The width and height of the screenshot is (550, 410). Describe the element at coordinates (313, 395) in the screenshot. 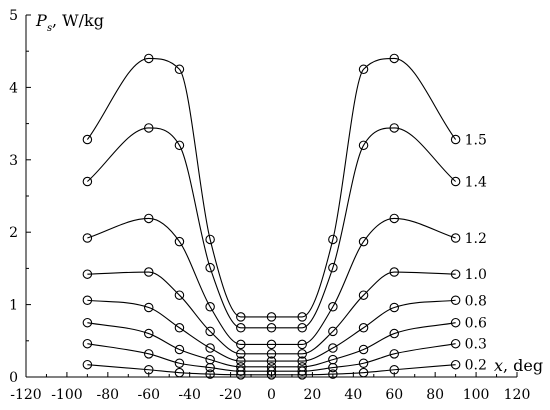

I see `x-tick-label: 20` at that location.